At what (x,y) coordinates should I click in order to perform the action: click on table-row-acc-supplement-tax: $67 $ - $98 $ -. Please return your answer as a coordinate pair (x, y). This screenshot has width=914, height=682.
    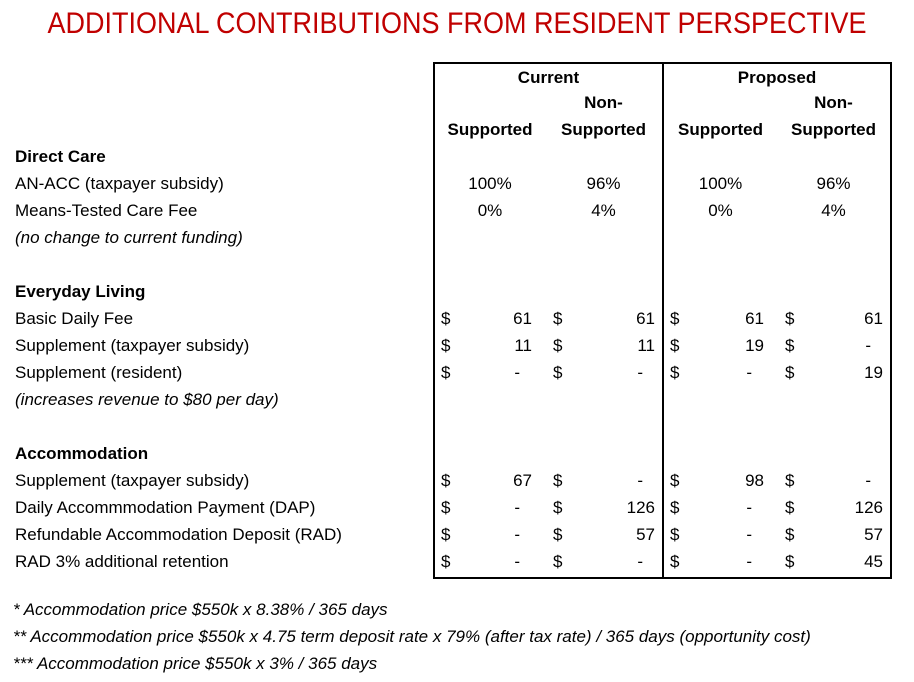
    Looking at the image, I should click on (662, 480).